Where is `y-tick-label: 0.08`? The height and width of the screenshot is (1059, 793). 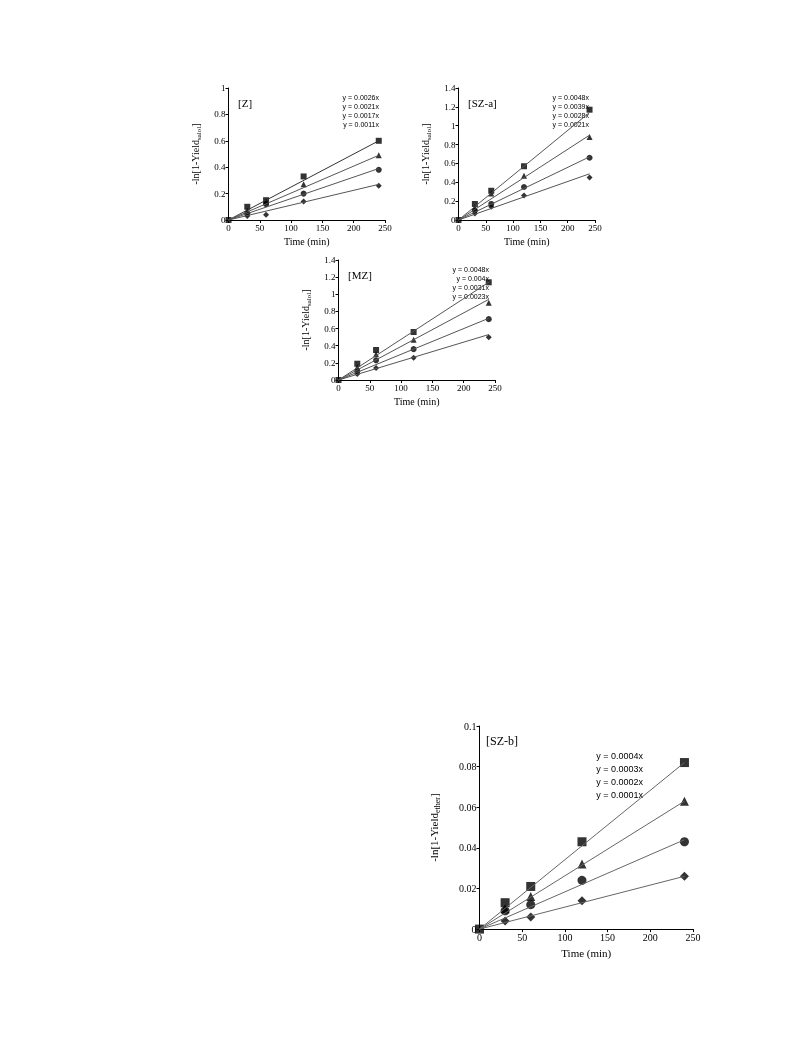 y-tick-label: 0.08 is located at coordinates (468, 767).